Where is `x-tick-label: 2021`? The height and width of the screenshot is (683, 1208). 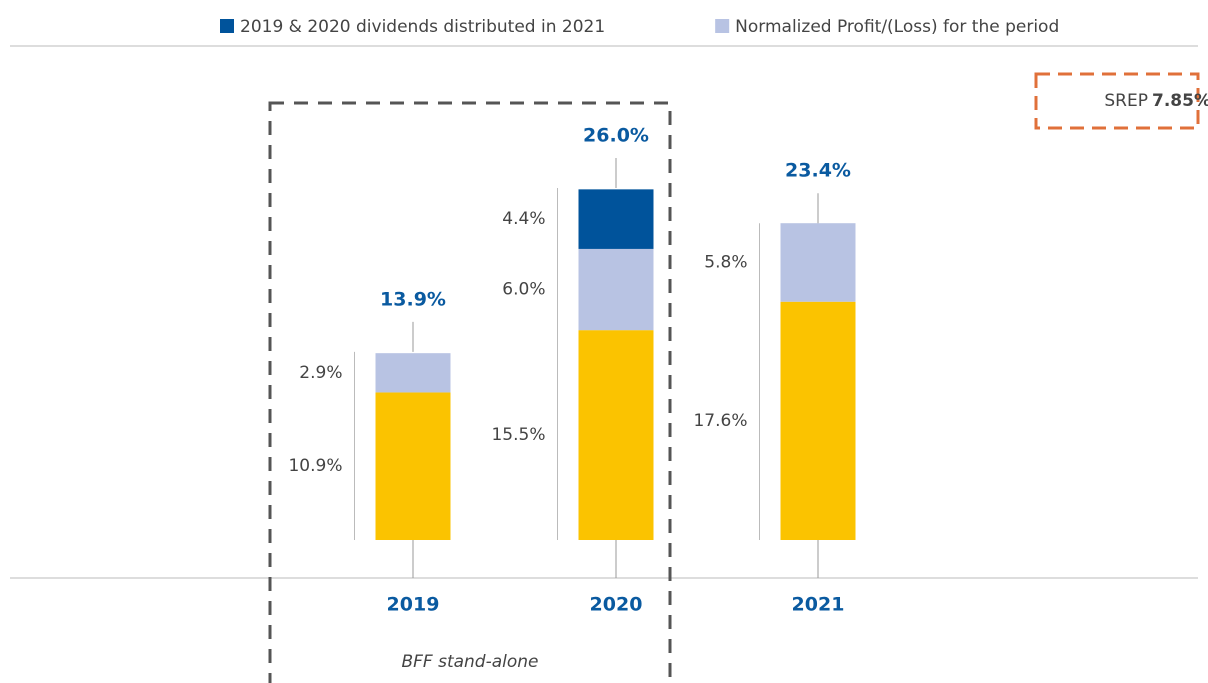 x-tick-label: 2021 is located at coordinates (818, 605).